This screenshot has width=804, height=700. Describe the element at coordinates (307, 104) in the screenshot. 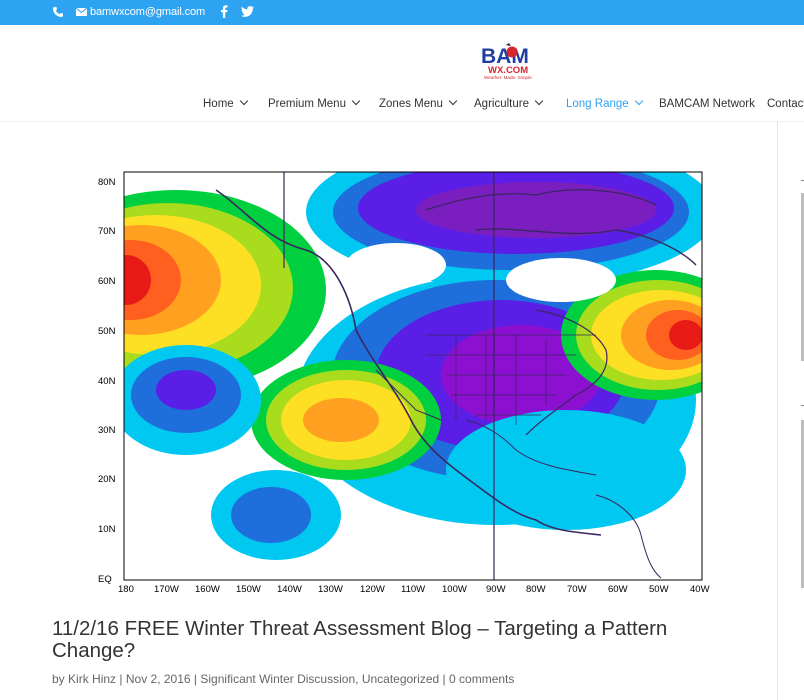

I see `nav-item-label: Premium Menu` at that location.